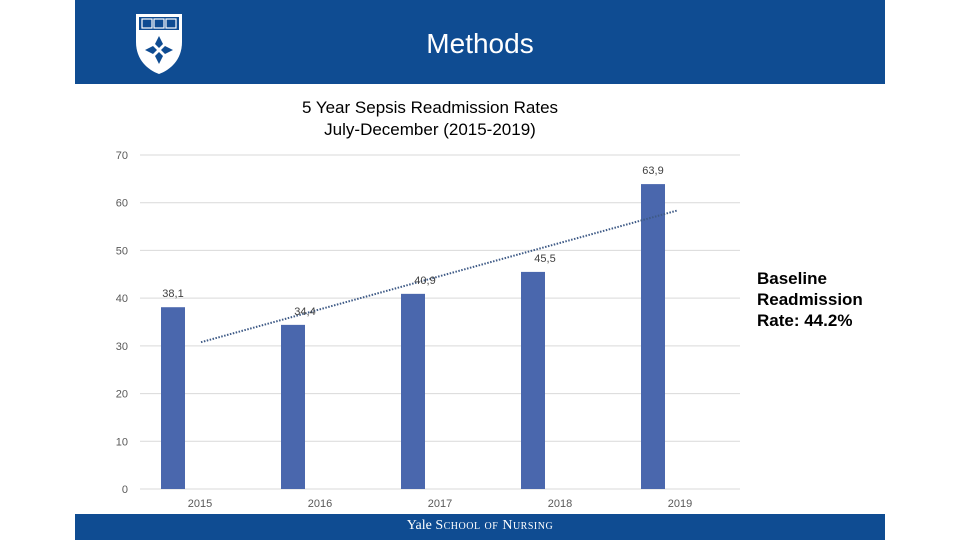 This screenshot has height=540, width=960. I want to click on y-tick-label: 60, so click(122, 204).